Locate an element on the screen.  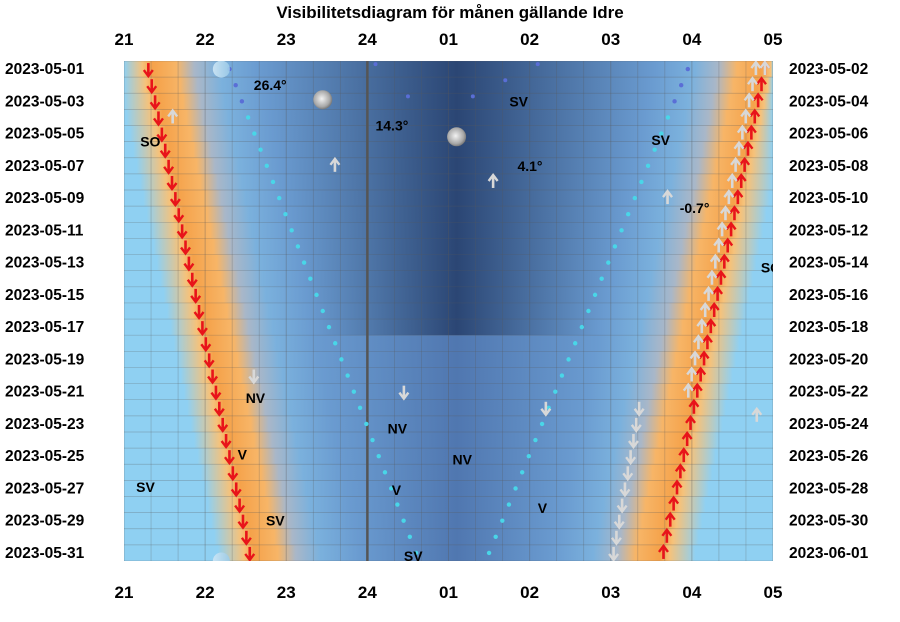
date-label-right: 2023-05-08 is located at coordinates (829, 166).